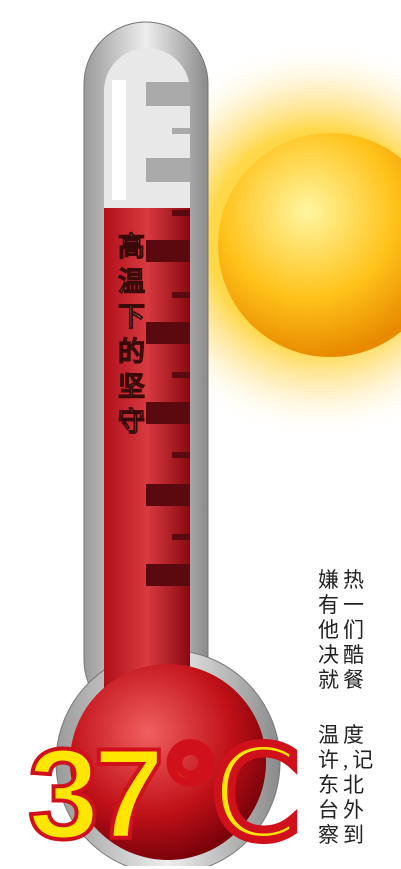  Describe the element at coordinates (343, 835) in the screenshot. I see `text-line: 察到` at that location.